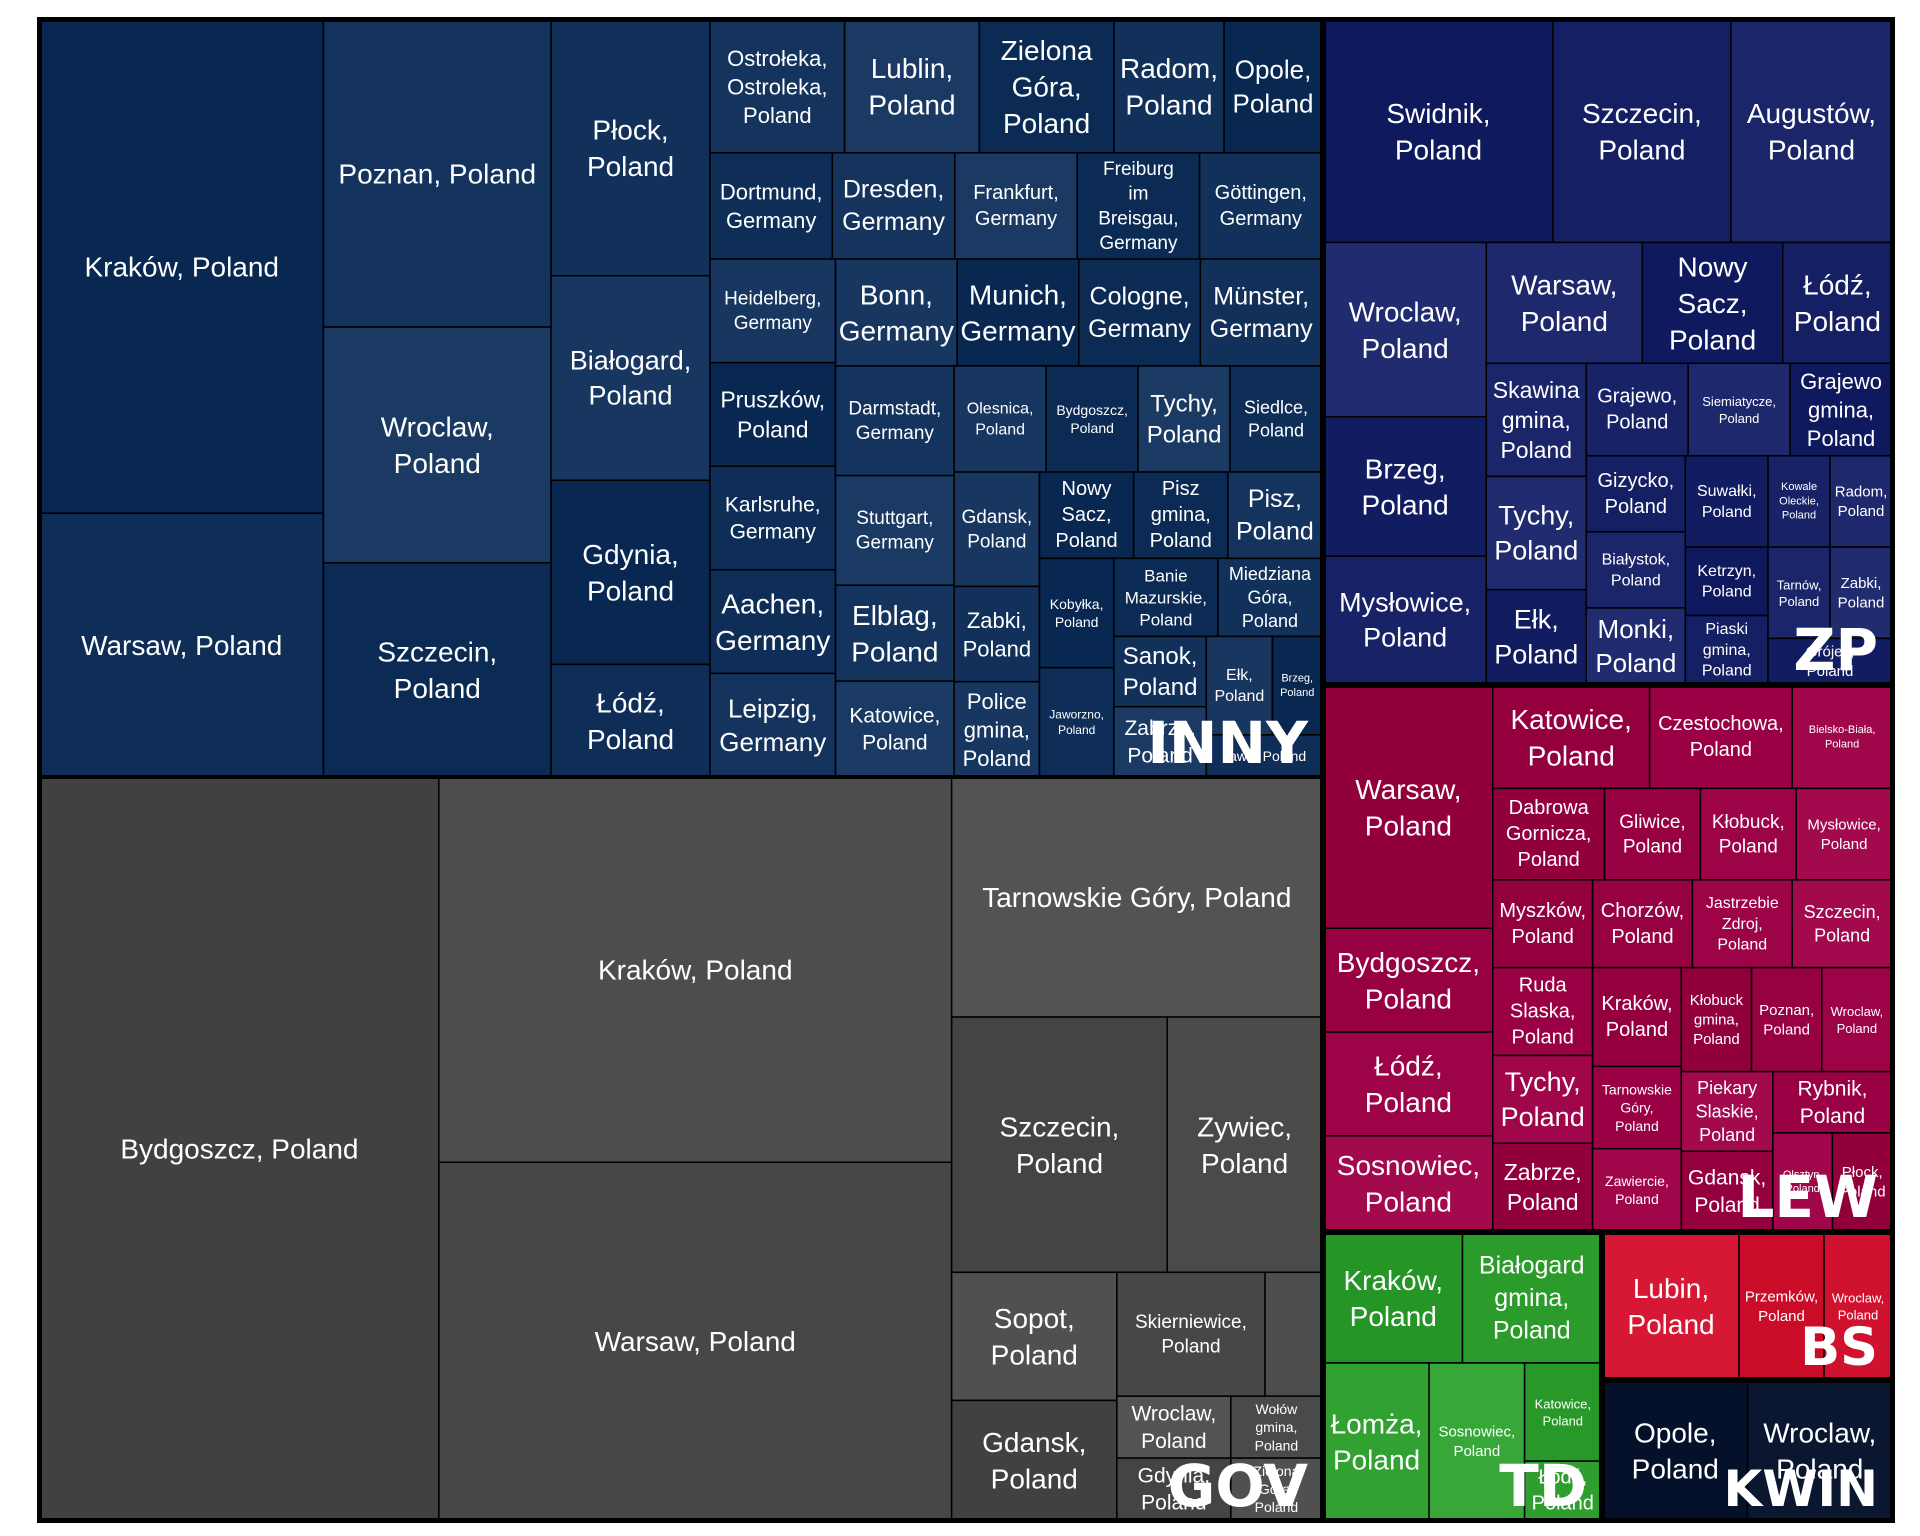  What do you see at coordinates (1275, 515) in the screenshot?
I see `treemap-cell: Pisz, Poland` at bounding box center [1275, 515].